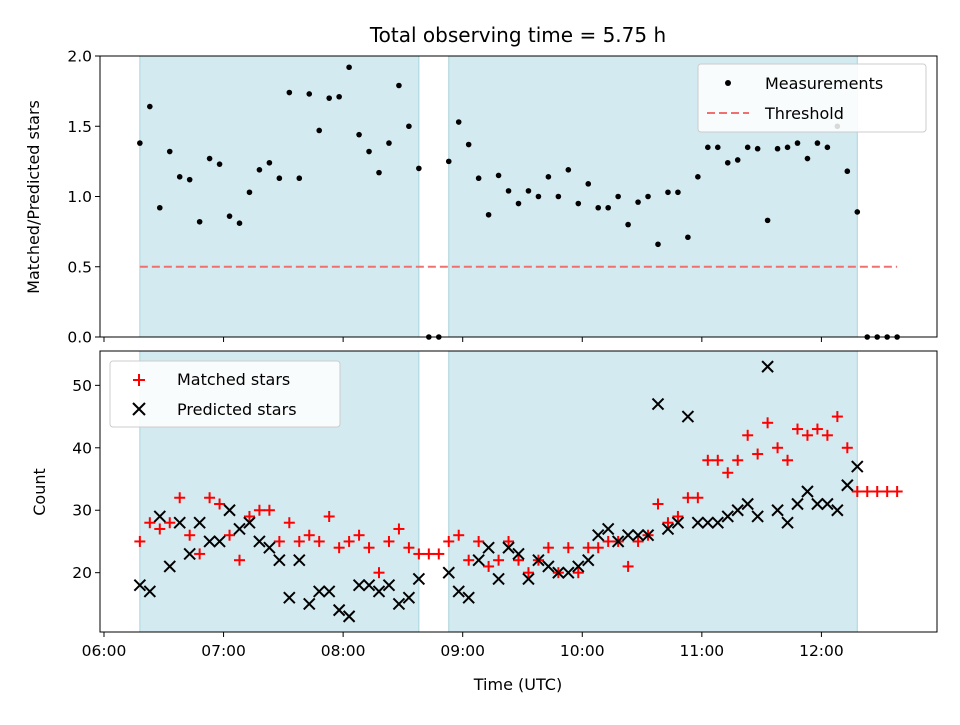  What do you see at coordinates (83, 197) in the screenshot?
I see `top-y-axis: 0.0 0.5 1.0 1.5 2.0` at bounding box center [83, 197].